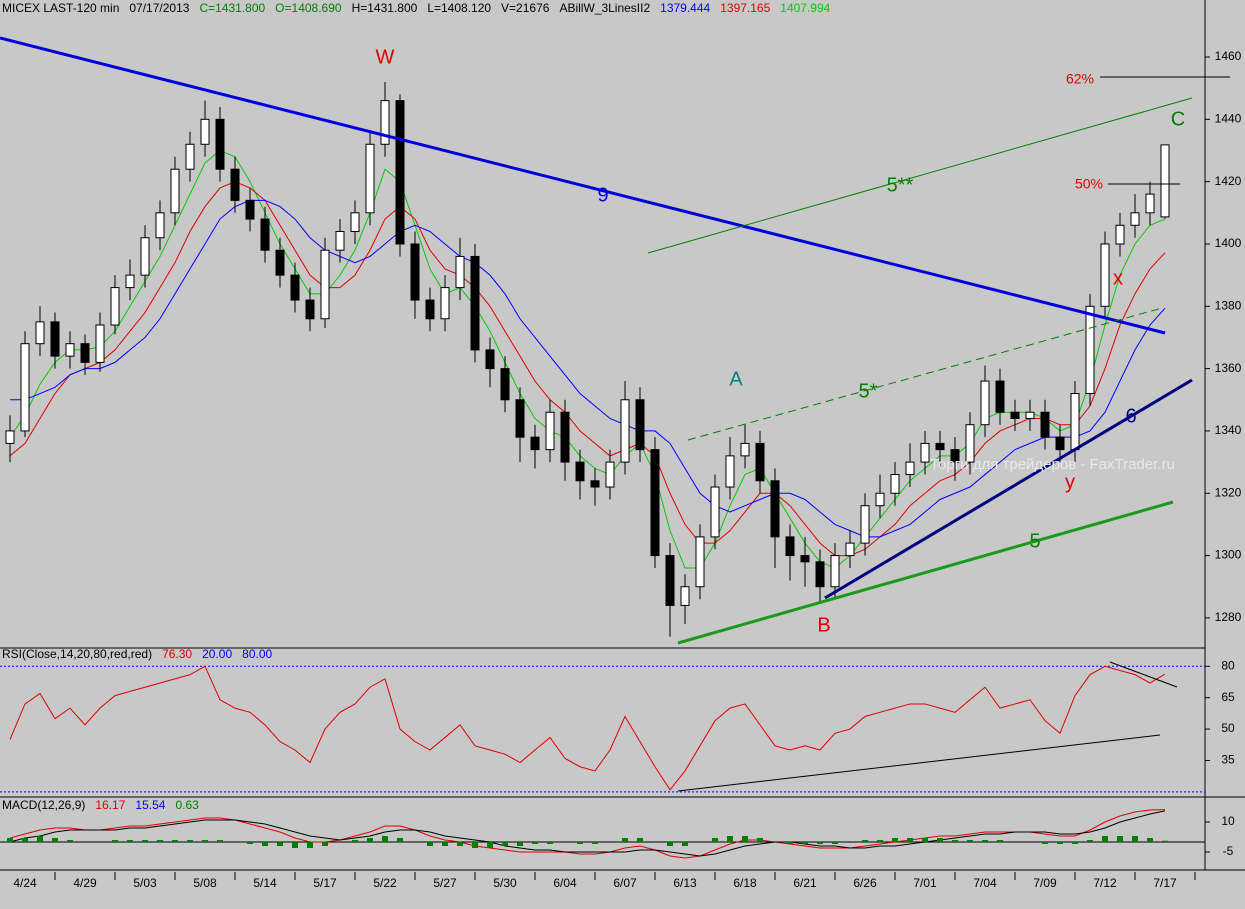  What do you see at coordinates (459, 8) in the screenshot?
I see `panel-header: L=1408.120` at bounding box center [459, 8].